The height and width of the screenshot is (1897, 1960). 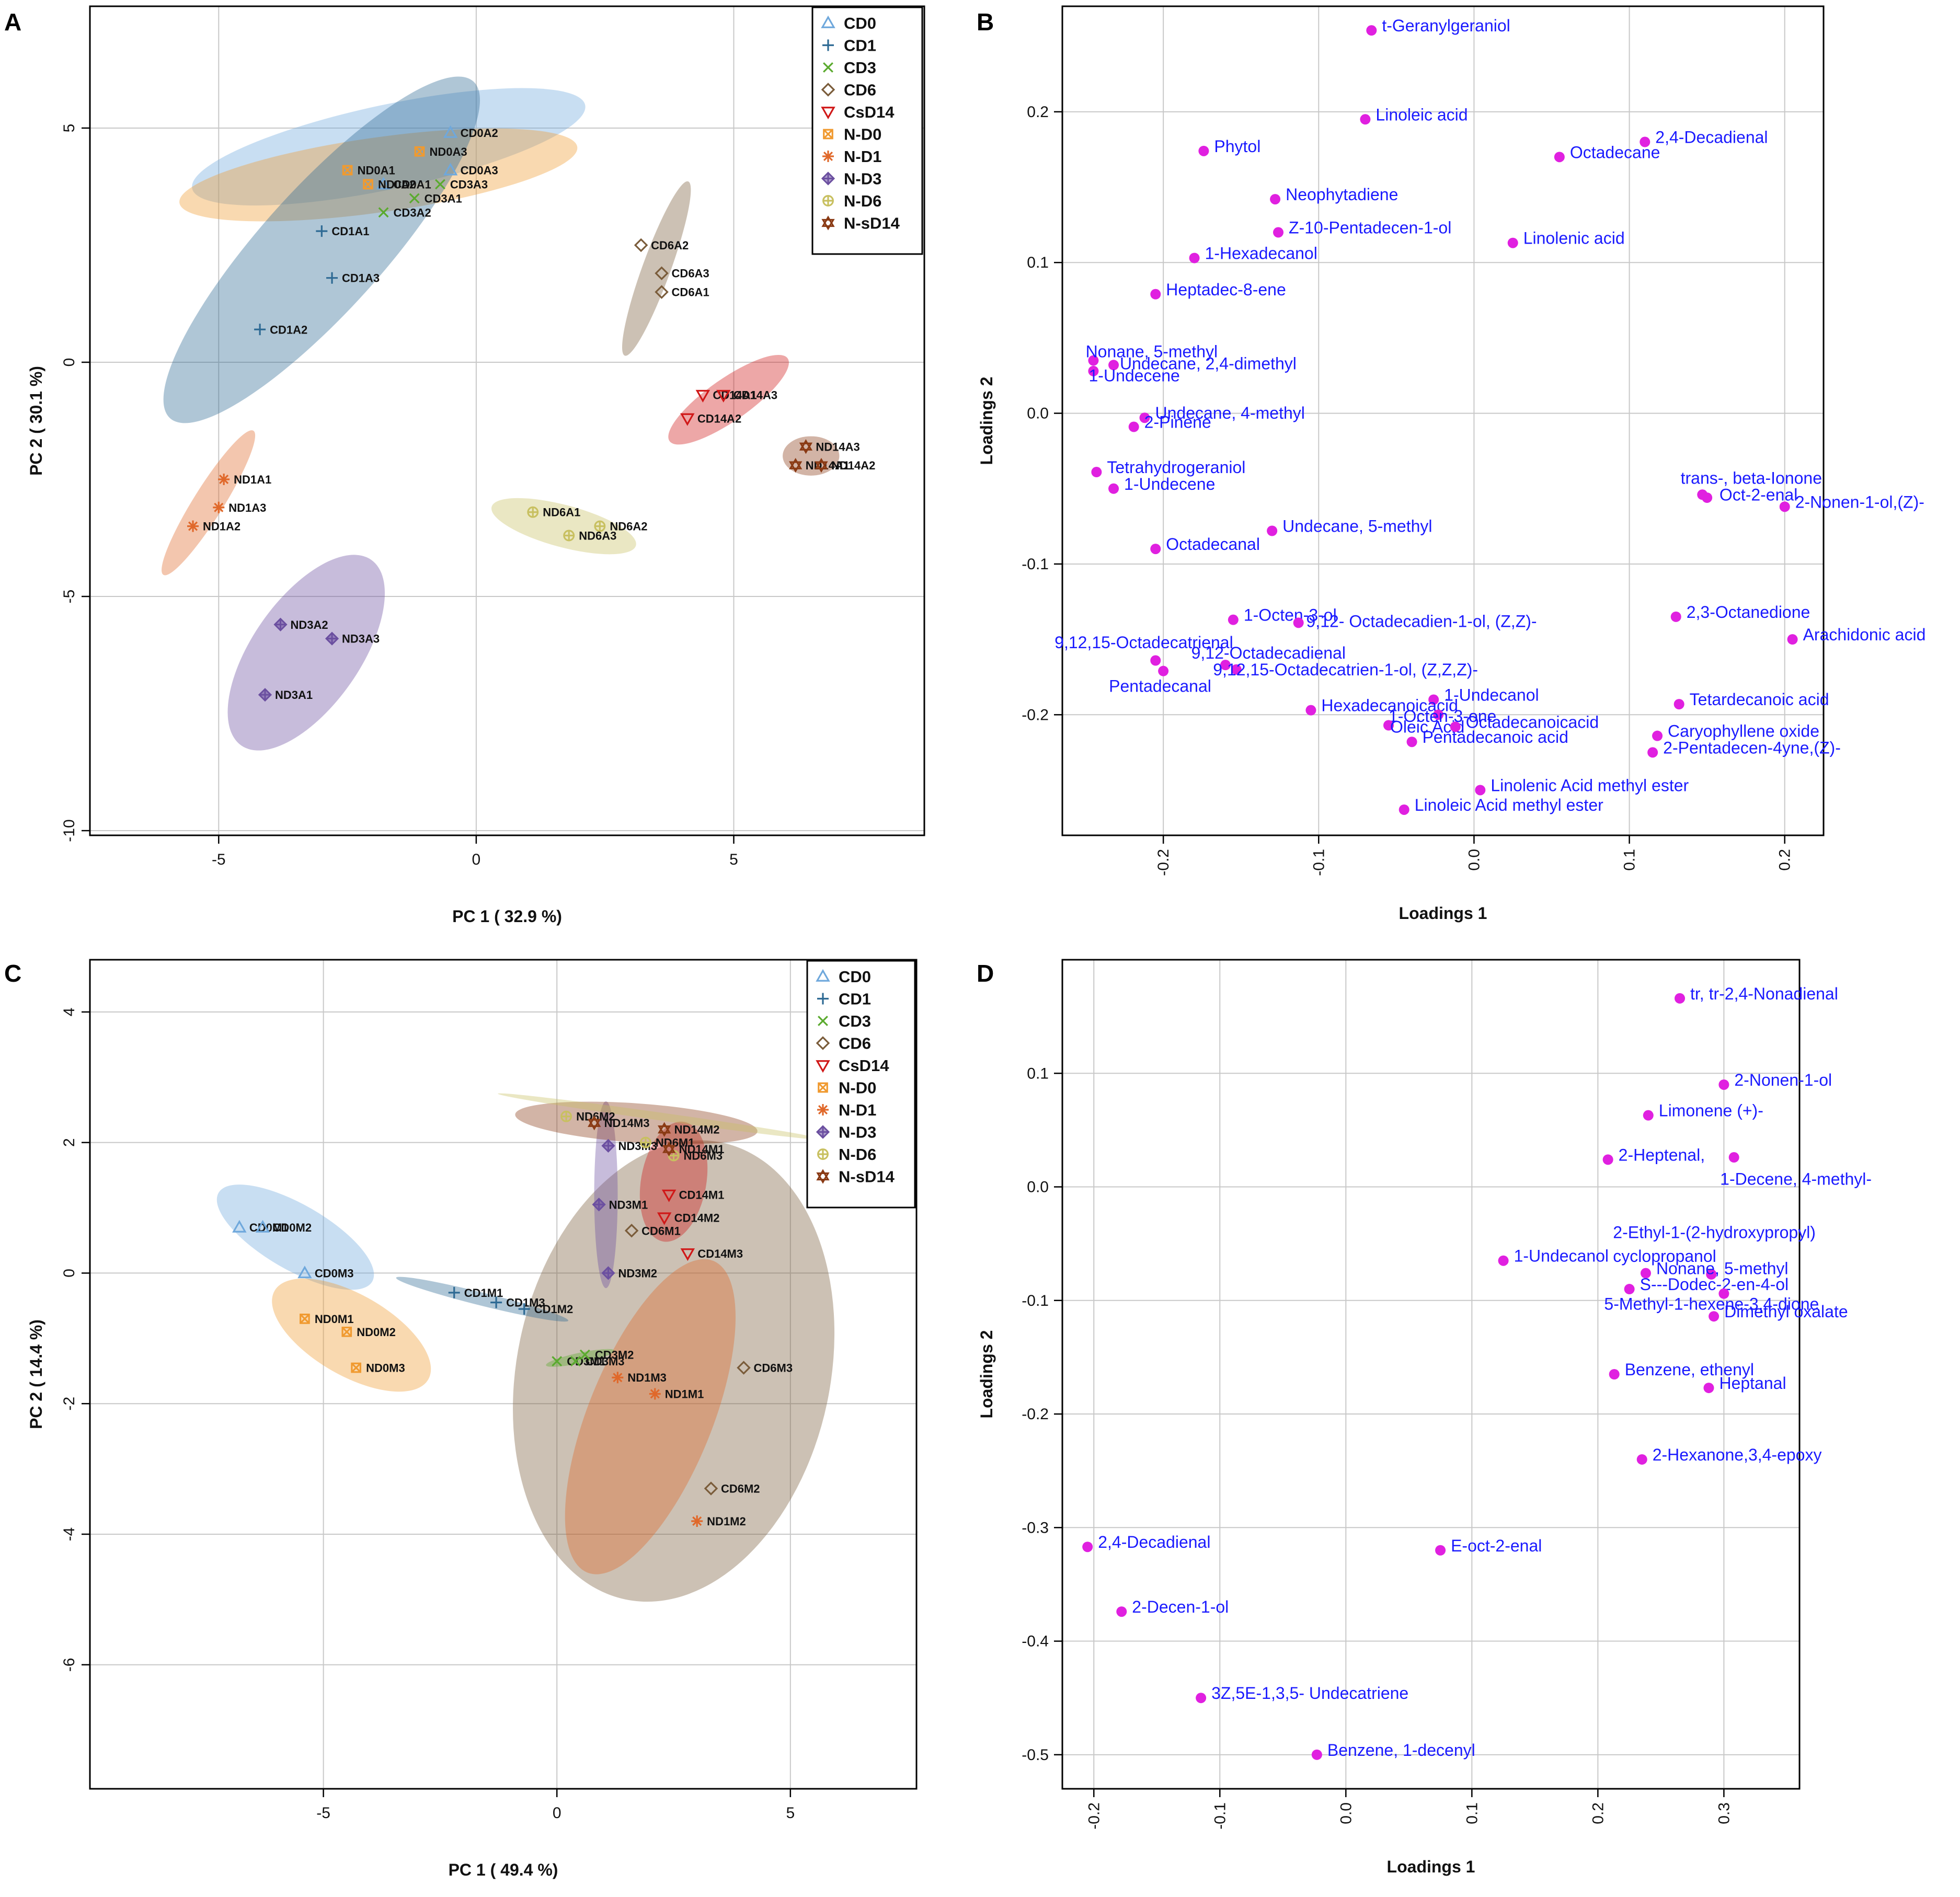 I want to click on panel-a-legend-label-cd3: CD3, so click(x=860, y=68).